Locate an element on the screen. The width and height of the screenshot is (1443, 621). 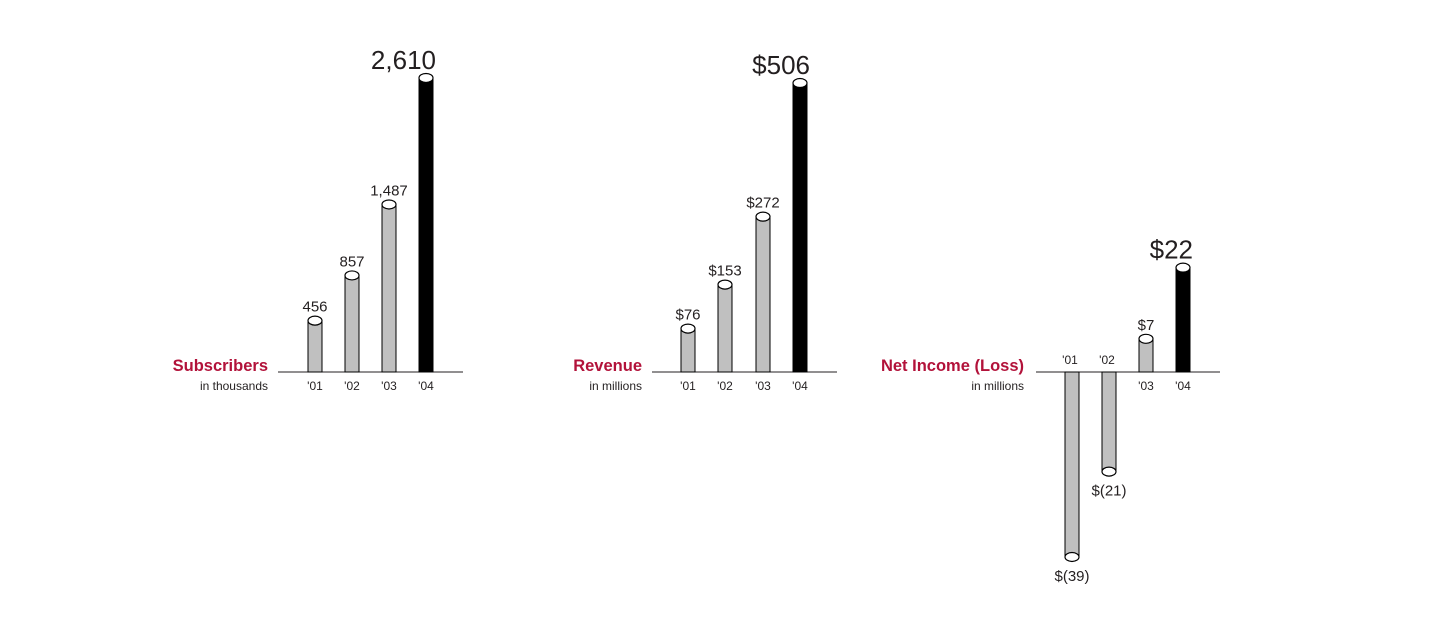
data-label: $76 is located at coordinates (687, 315).